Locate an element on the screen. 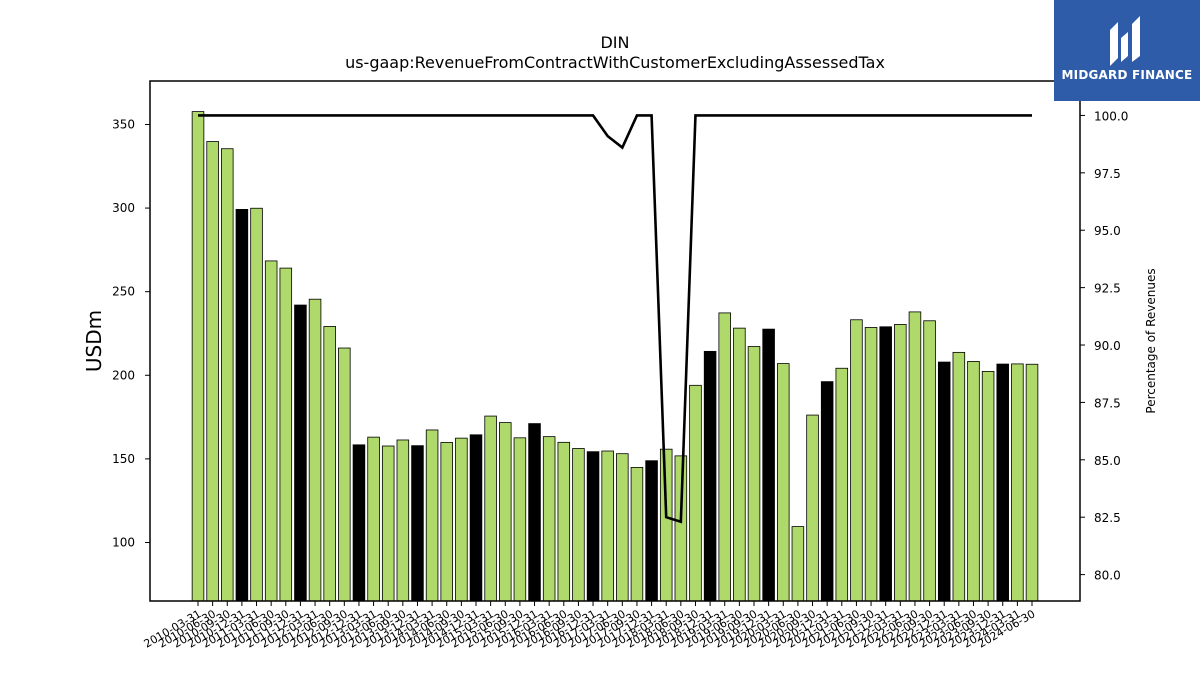  y-axis-right: 80.0 82.5 85.0 87.5 90.0 92.5 95.0 97.5 100.0 is located at coordinates (1104, 346).